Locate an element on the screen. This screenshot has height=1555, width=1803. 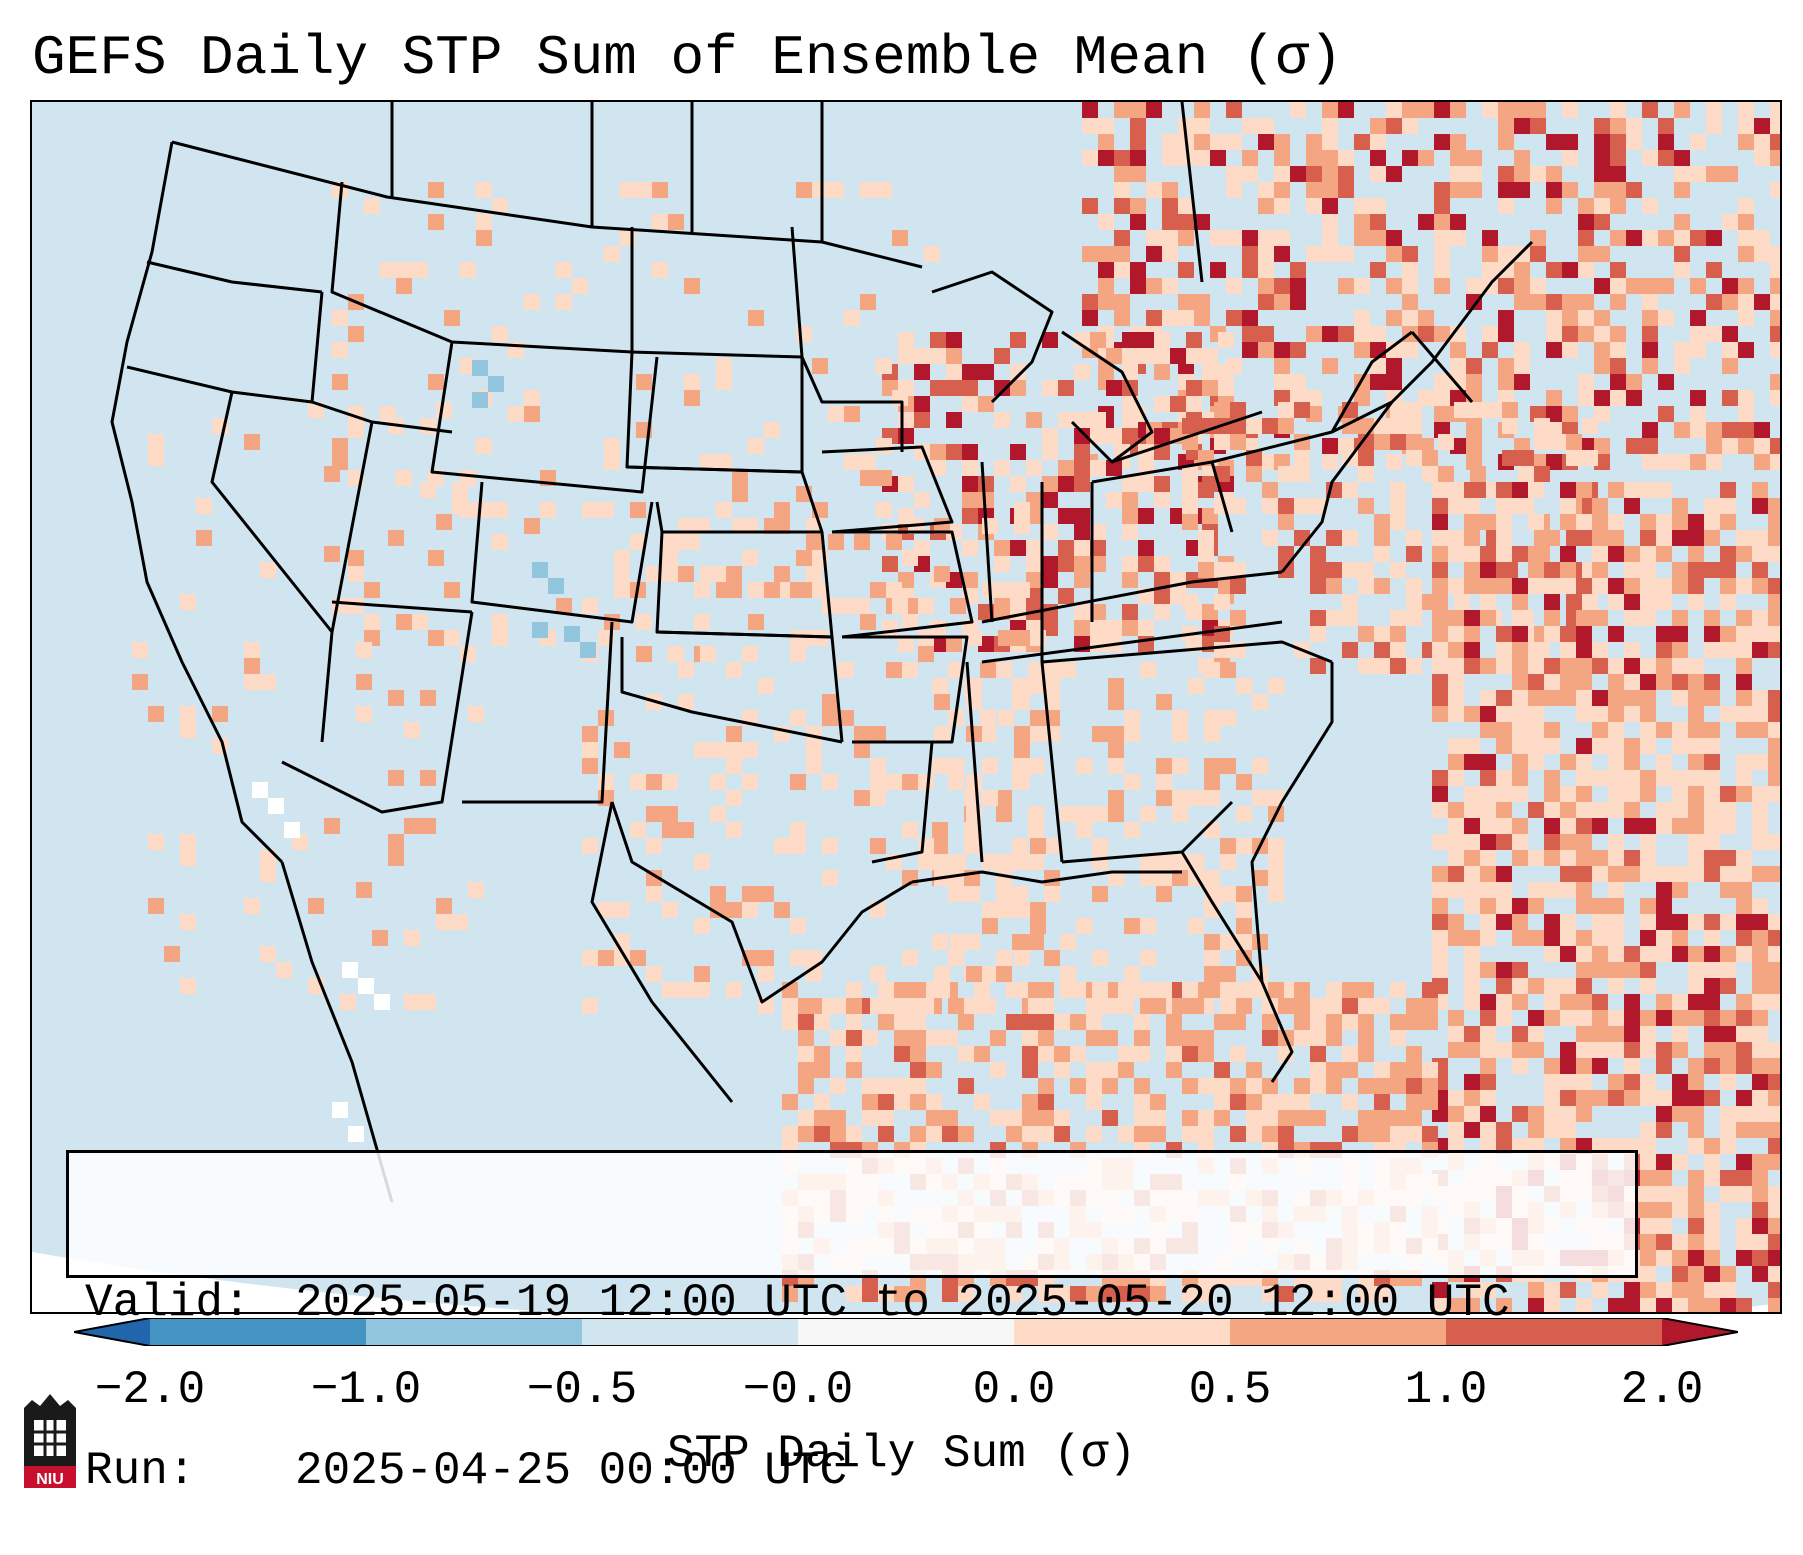
colorbar-label: STP Daily Sum (σ) is located at coordinates (901, 1454).